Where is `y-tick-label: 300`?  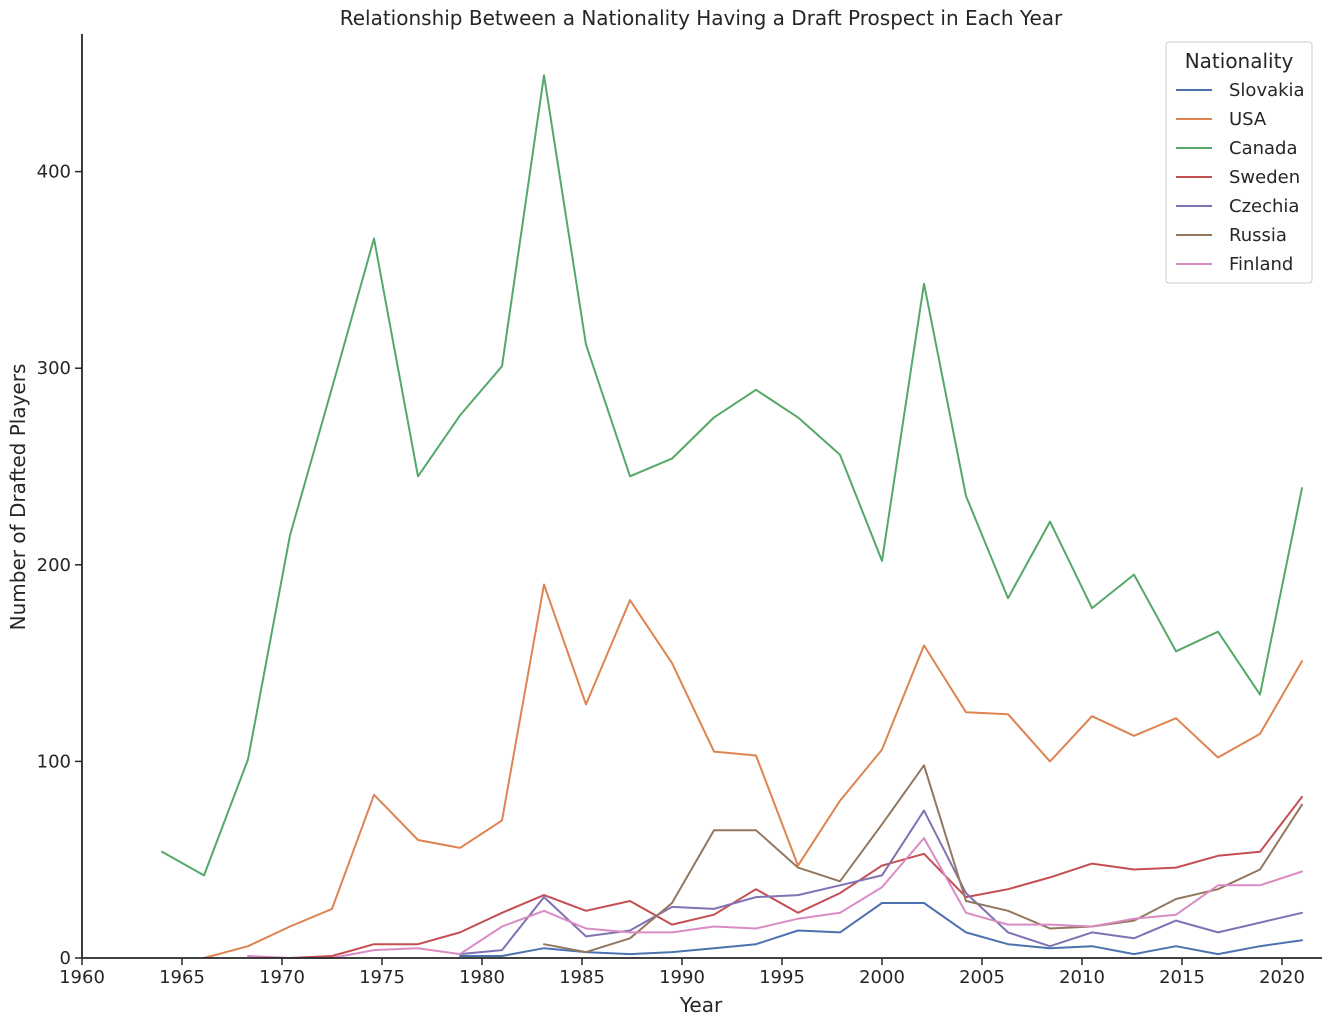 y-tick-label: 300 is located at coordinates (54, 368).